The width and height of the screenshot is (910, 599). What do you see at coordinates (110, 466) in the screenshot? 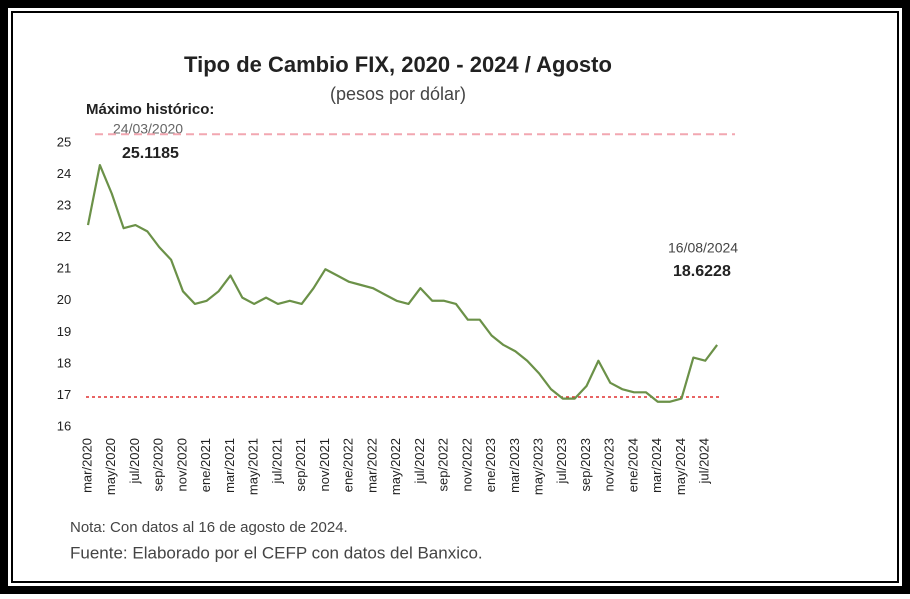
I see `x-tick-label: may/2020` at bounding box center [110, 466].